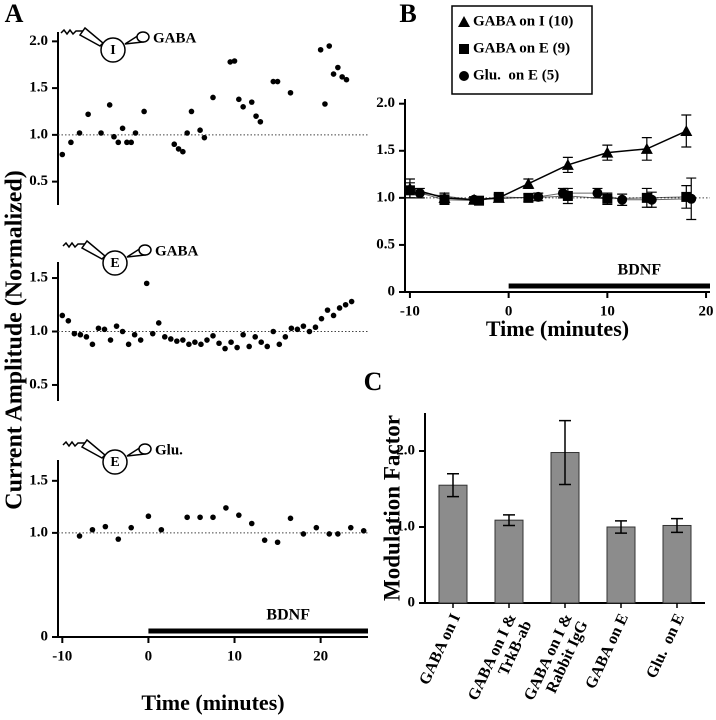 Image resolution: width=716 pixels, height=720 pixels. I want to click on treatment-label: BDNF, so click(640, 270).